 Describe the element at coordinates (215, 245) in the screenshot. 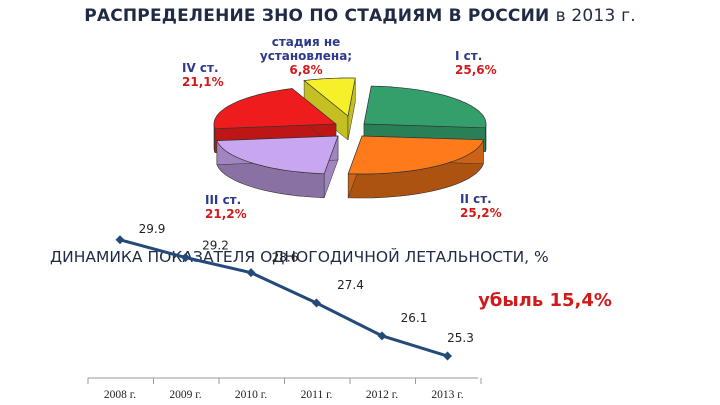

I see `data-label: 29.2` at that location.